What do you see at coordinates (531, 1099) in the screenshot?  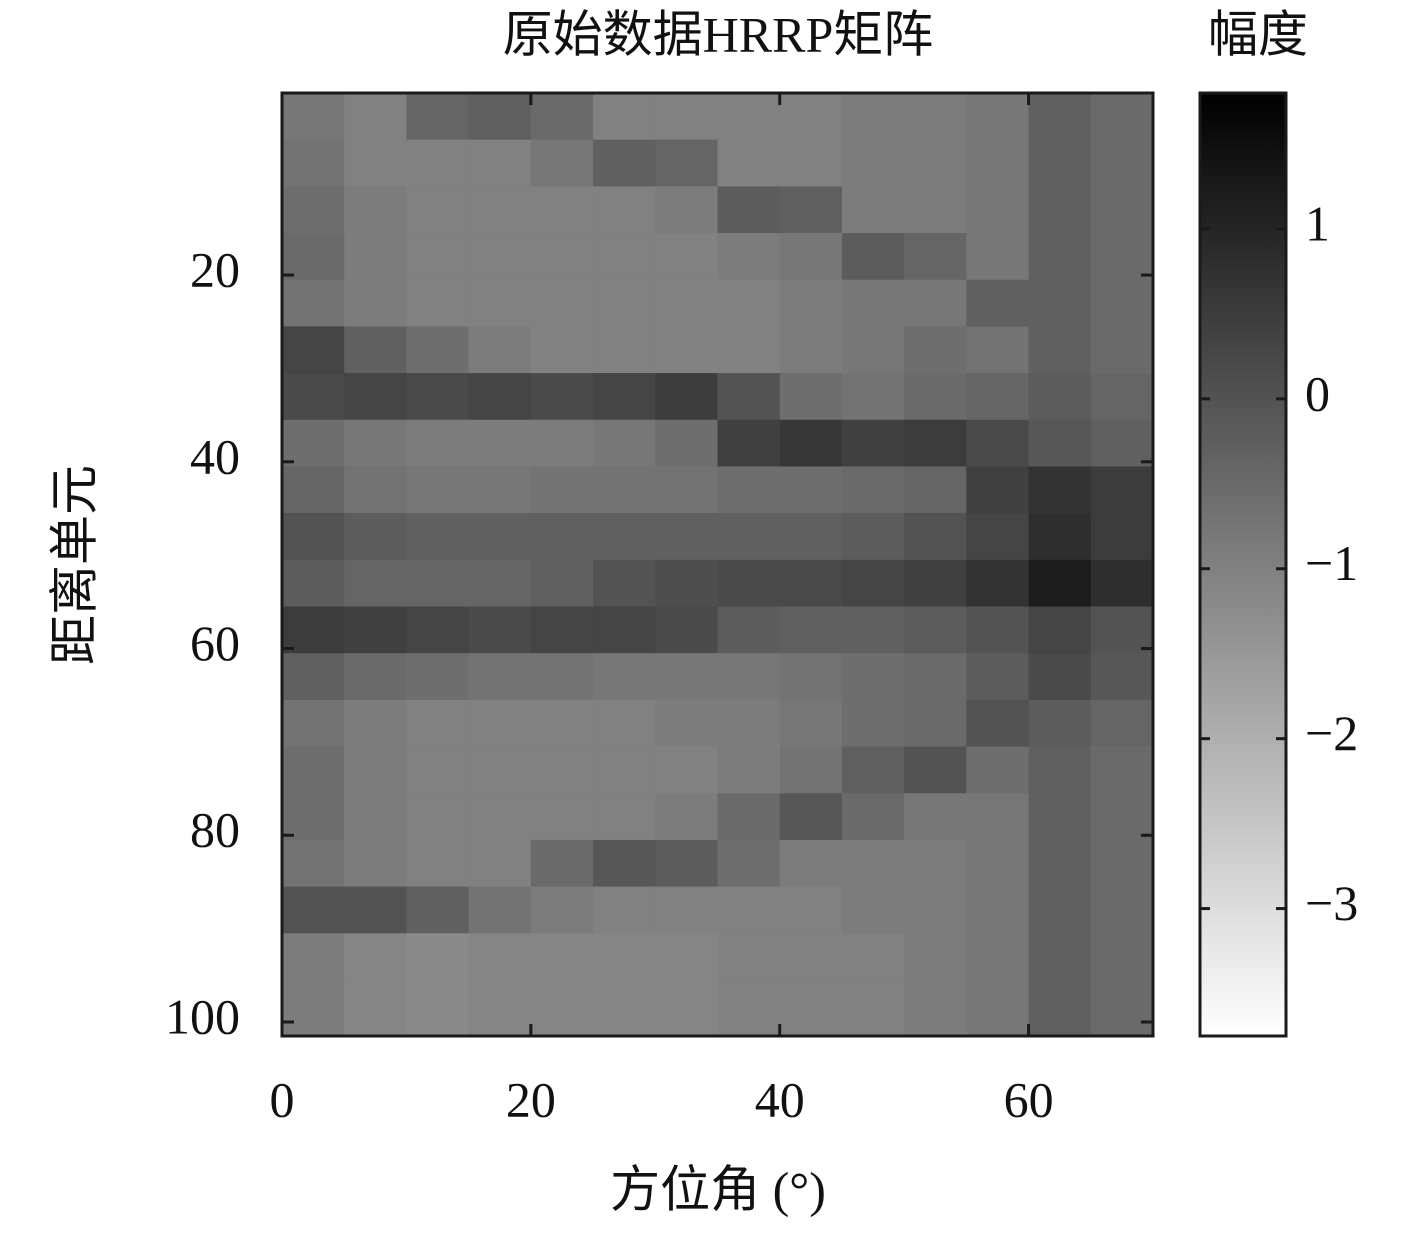 I see `x-tick-label: 20` at bounding box center [531, 1099].